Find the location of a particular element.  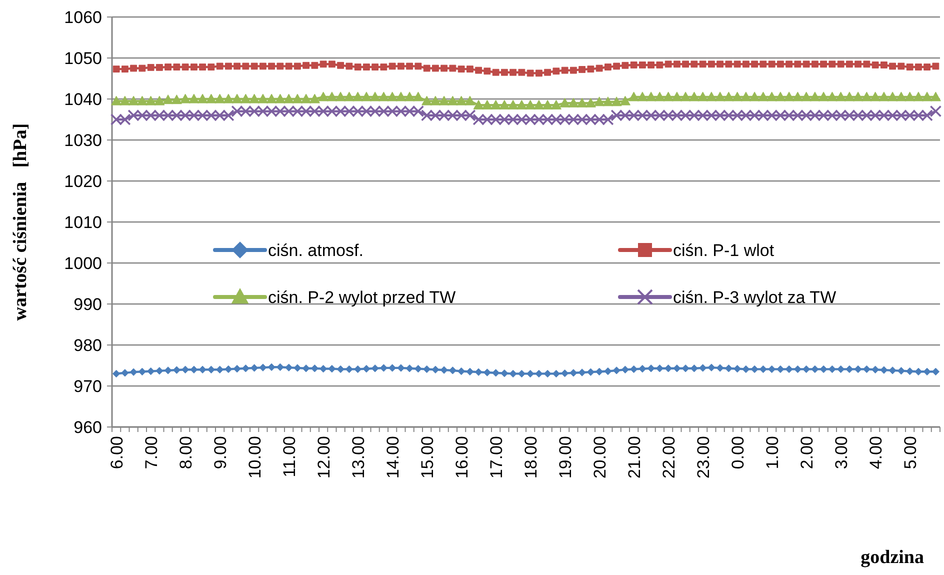

y-tick-label: 1040 is located at coordinates (83, 99).